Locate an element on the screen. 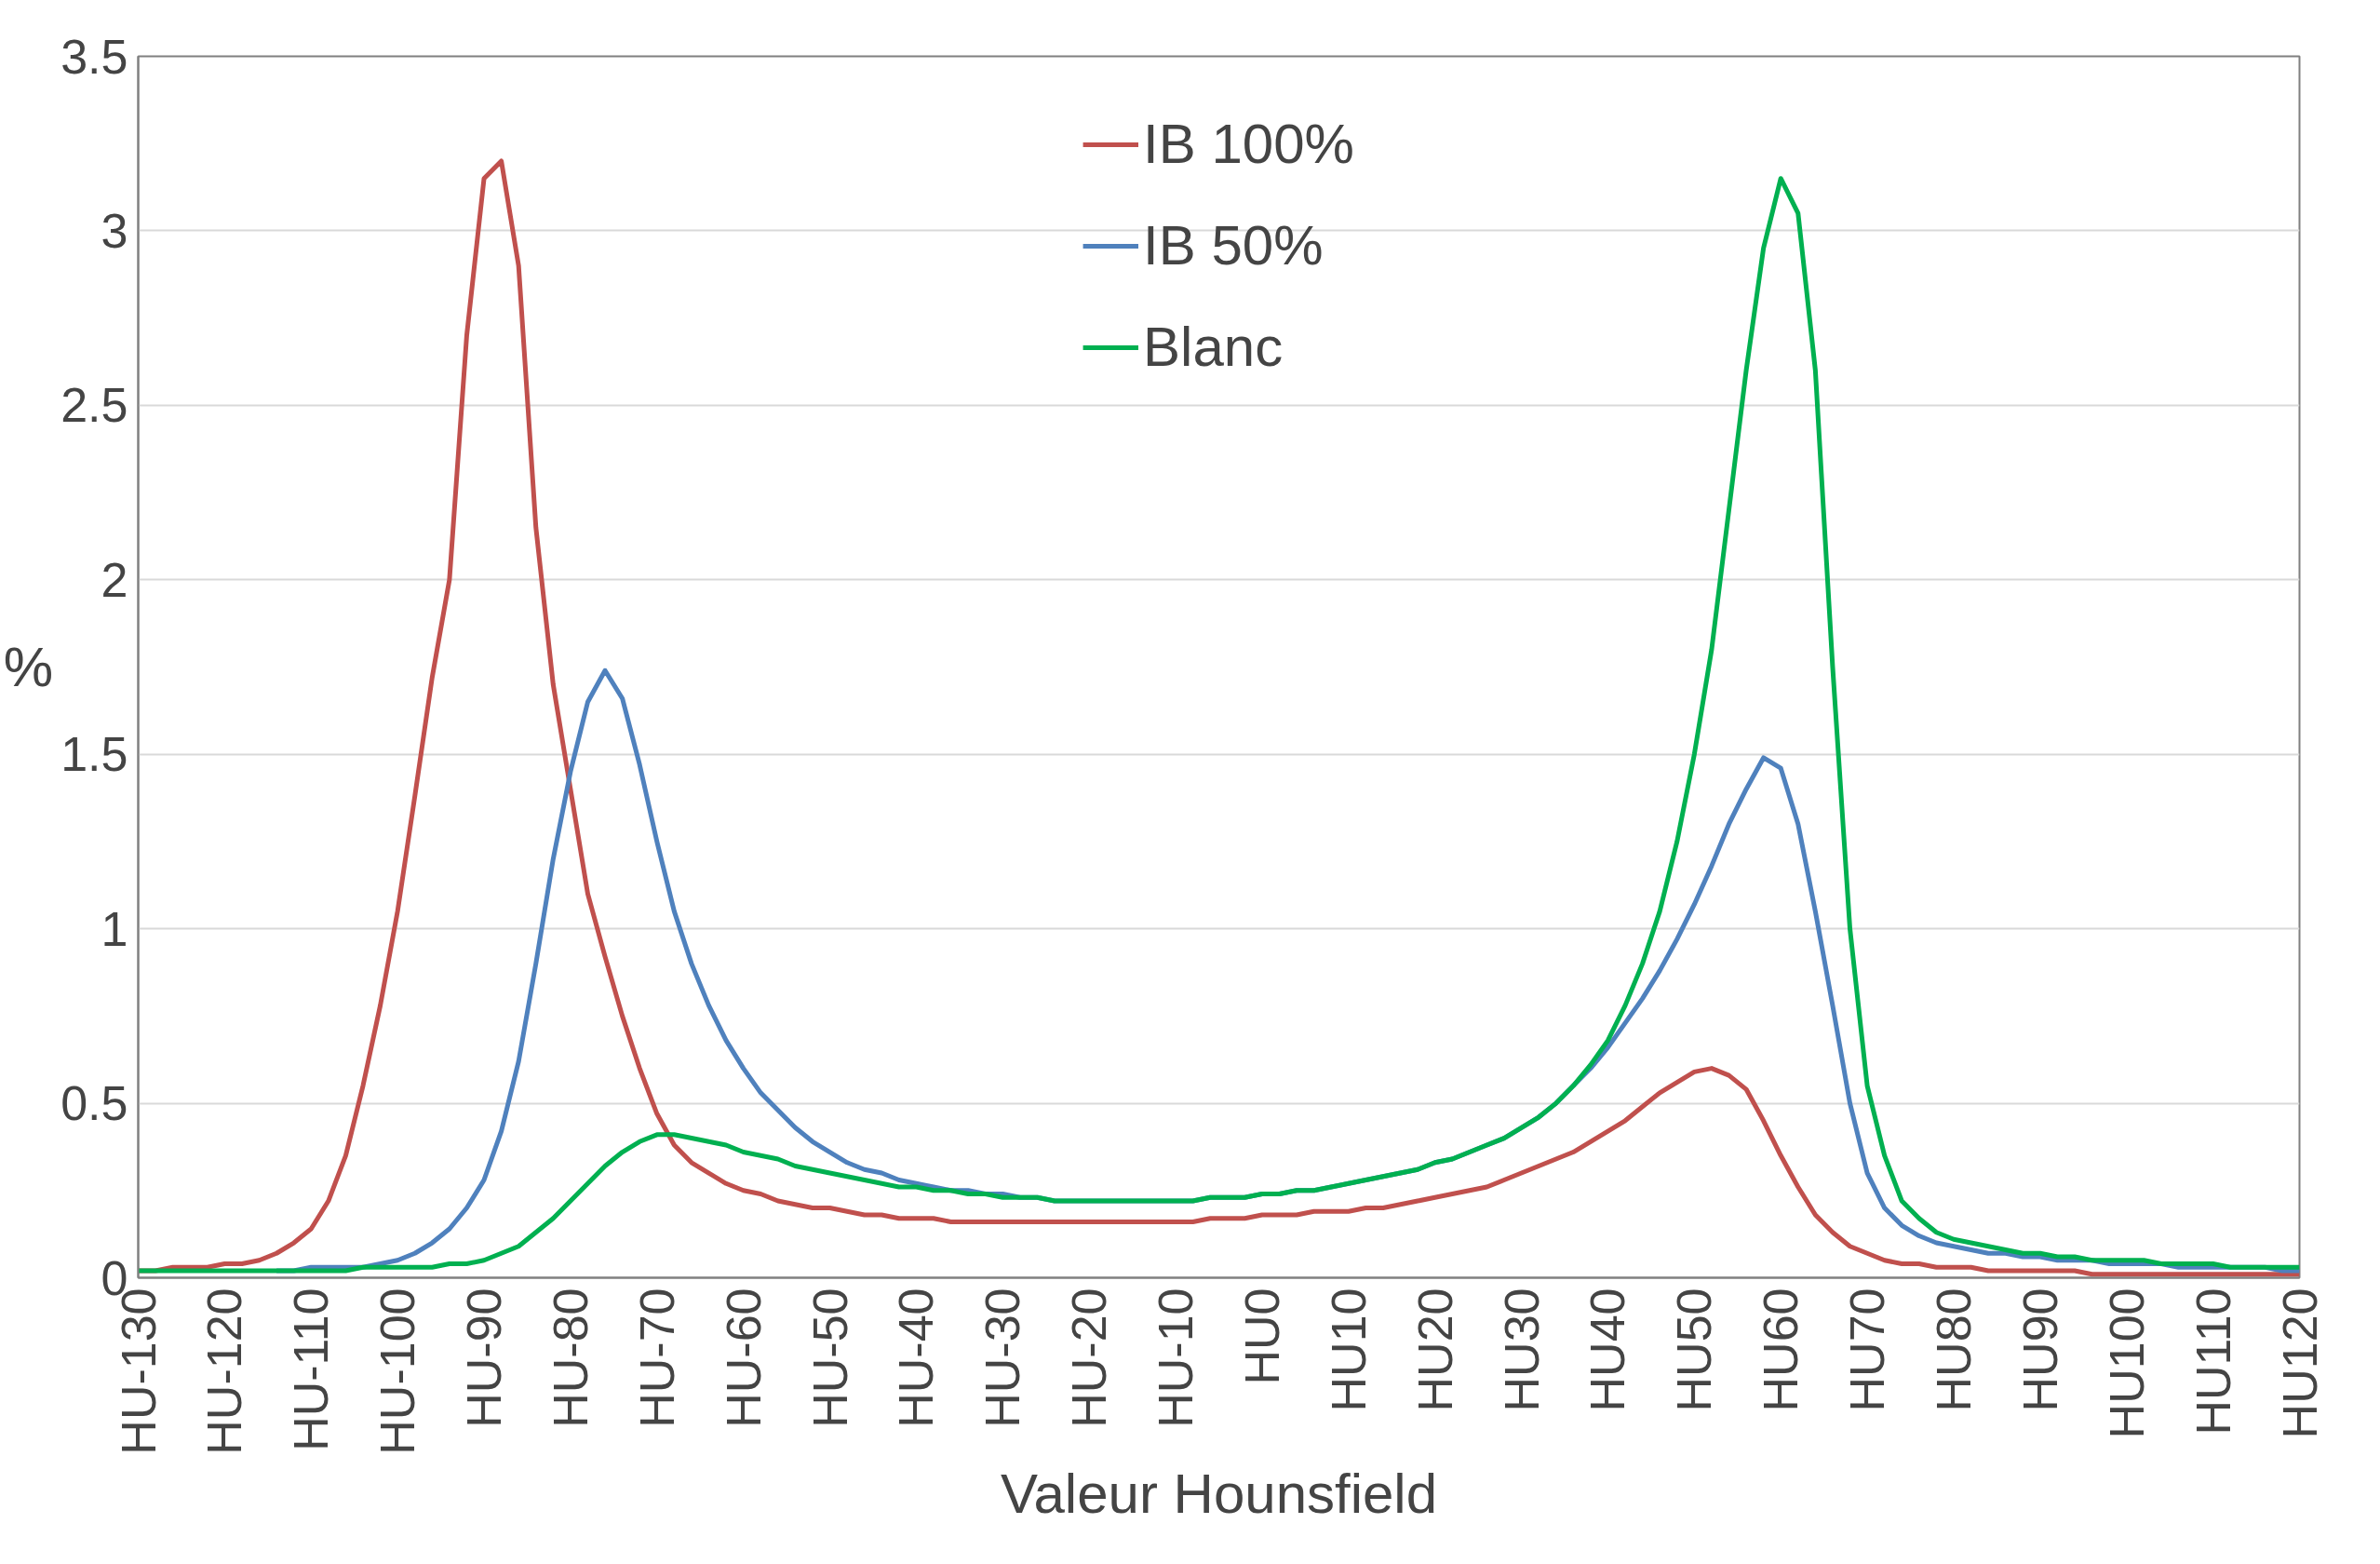 This screenshot has height=1564, width=2380. x-tick-label: HU110 is located at coordinates (2212, 1362).